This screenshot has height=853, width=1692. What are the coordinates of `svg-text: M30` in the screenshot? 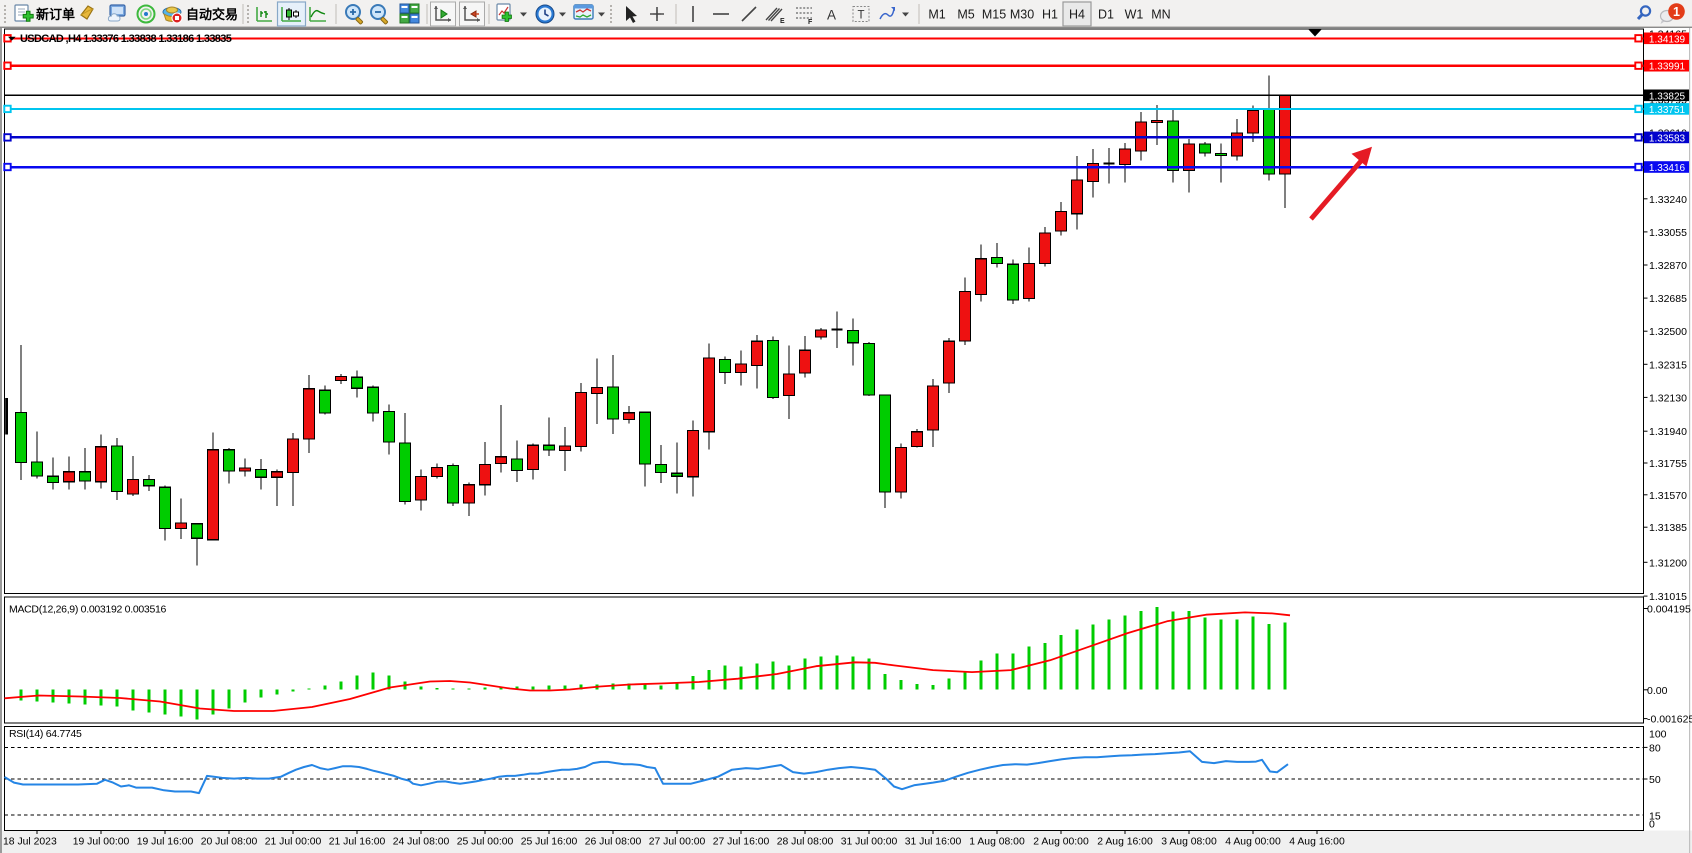 It's located at (1022, 15).